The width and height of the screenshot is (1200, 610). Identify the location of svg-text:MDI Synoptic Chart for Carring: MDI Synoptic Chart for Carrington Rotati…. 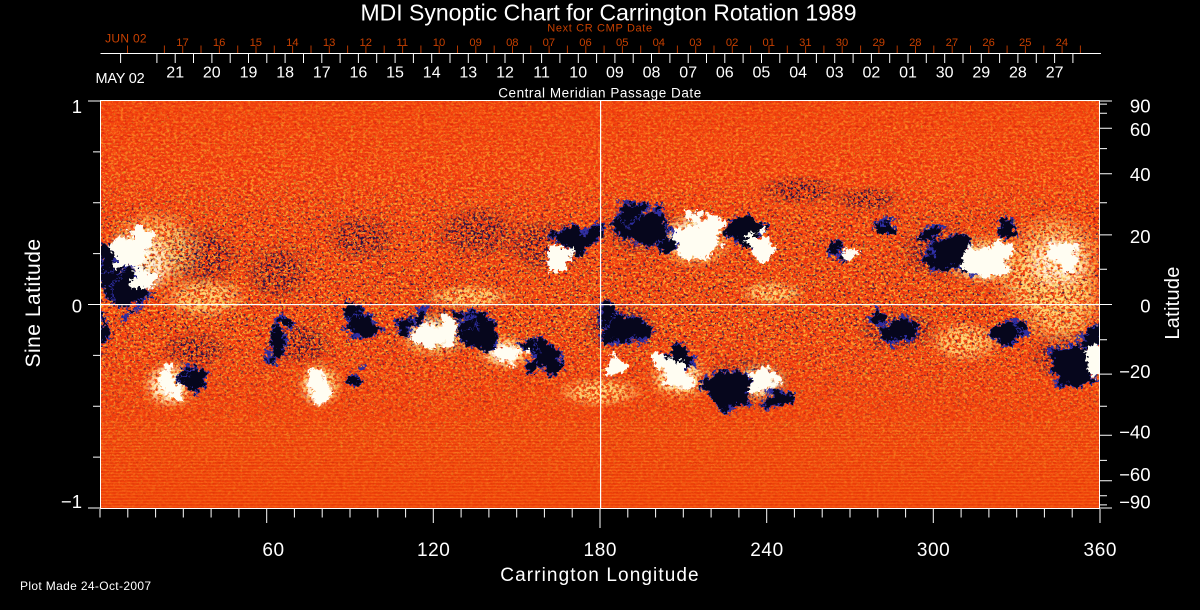
(608, 13).